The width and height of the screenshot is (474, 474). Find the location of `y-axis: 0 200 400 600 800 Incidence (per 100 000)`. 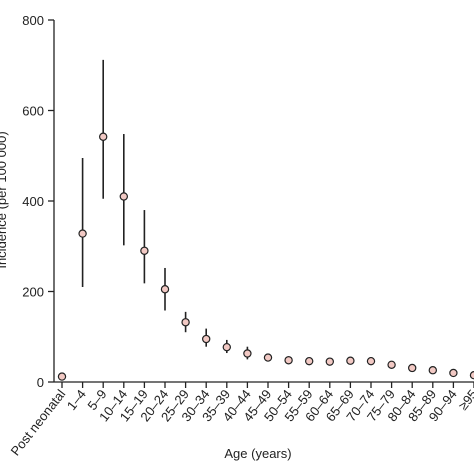

y-axis: 0 200 400 600 800 Incidence (per 100 000) is located at coordinates (27, 201).